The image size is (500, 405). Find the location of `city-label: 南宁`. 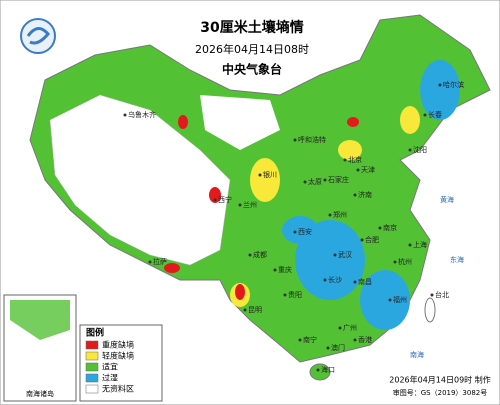

city-label: 南宁 is located at coordinates (310, 339).